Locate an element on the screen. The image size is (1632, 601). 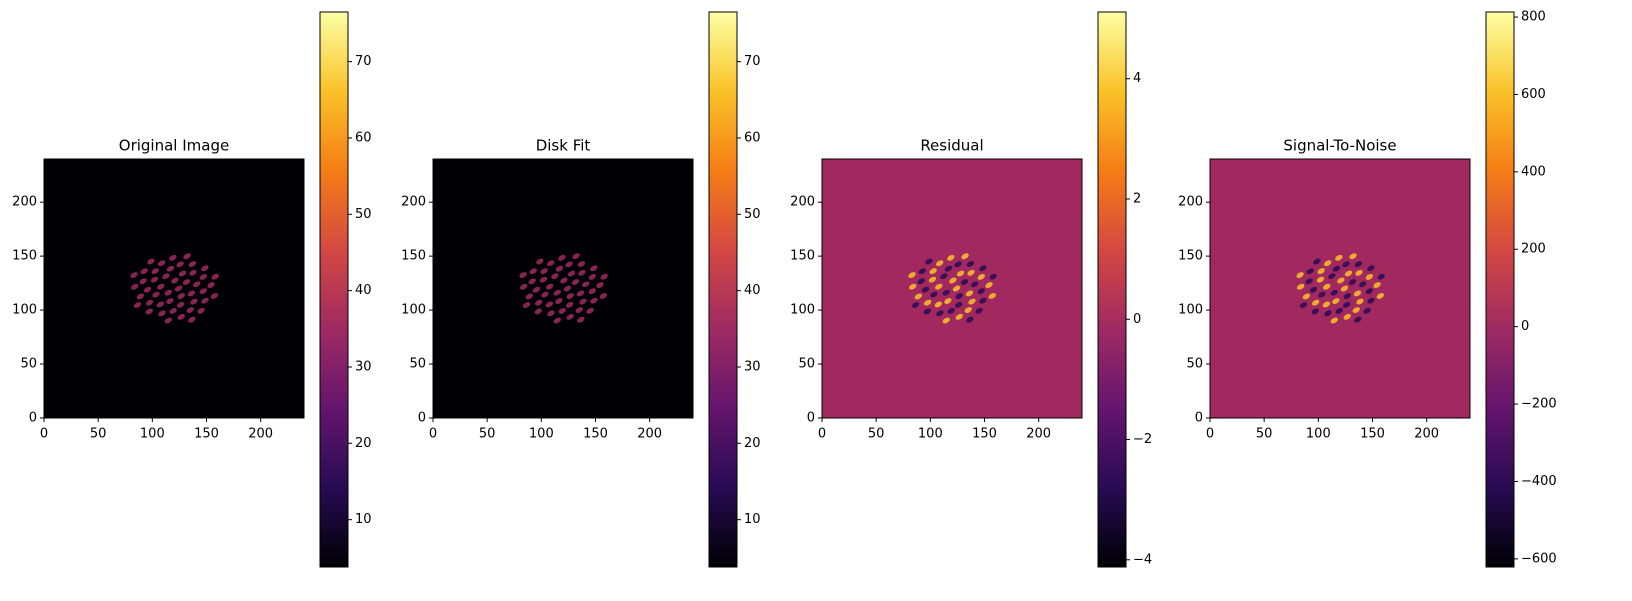
colorbar-tick-label: 60 is located at coordinates (363, 137).